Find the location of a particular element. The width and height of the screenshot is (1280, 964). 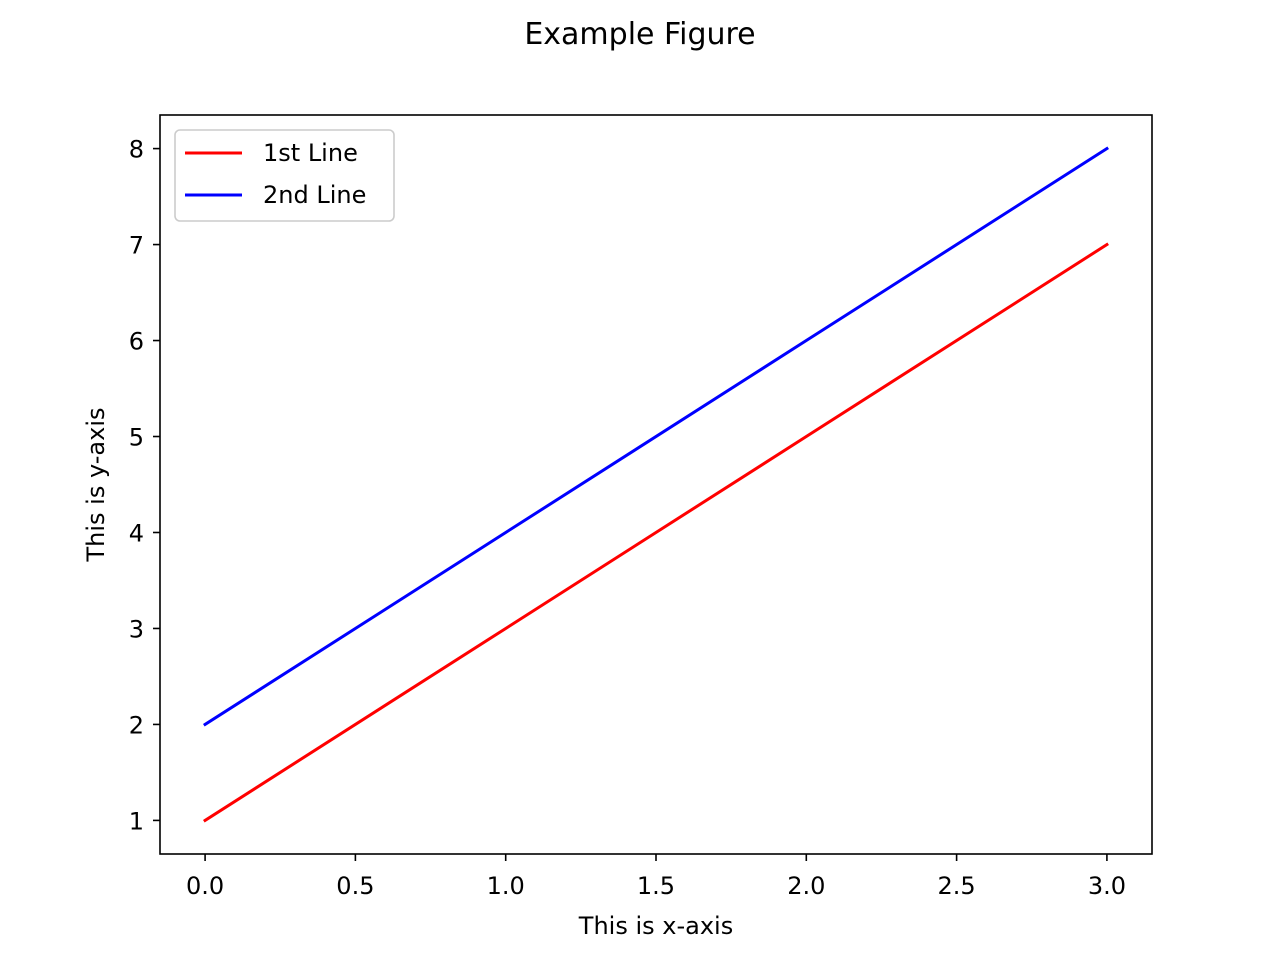

x-tick-label: 1.5 is located at coordinates (656, 886).